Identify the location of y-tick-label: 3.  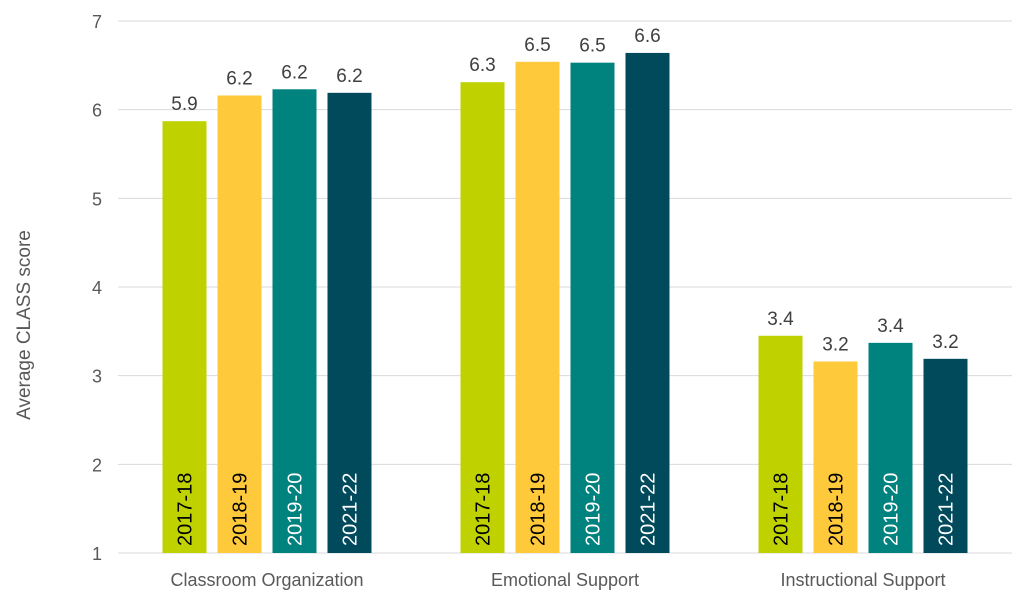
(97, 377).